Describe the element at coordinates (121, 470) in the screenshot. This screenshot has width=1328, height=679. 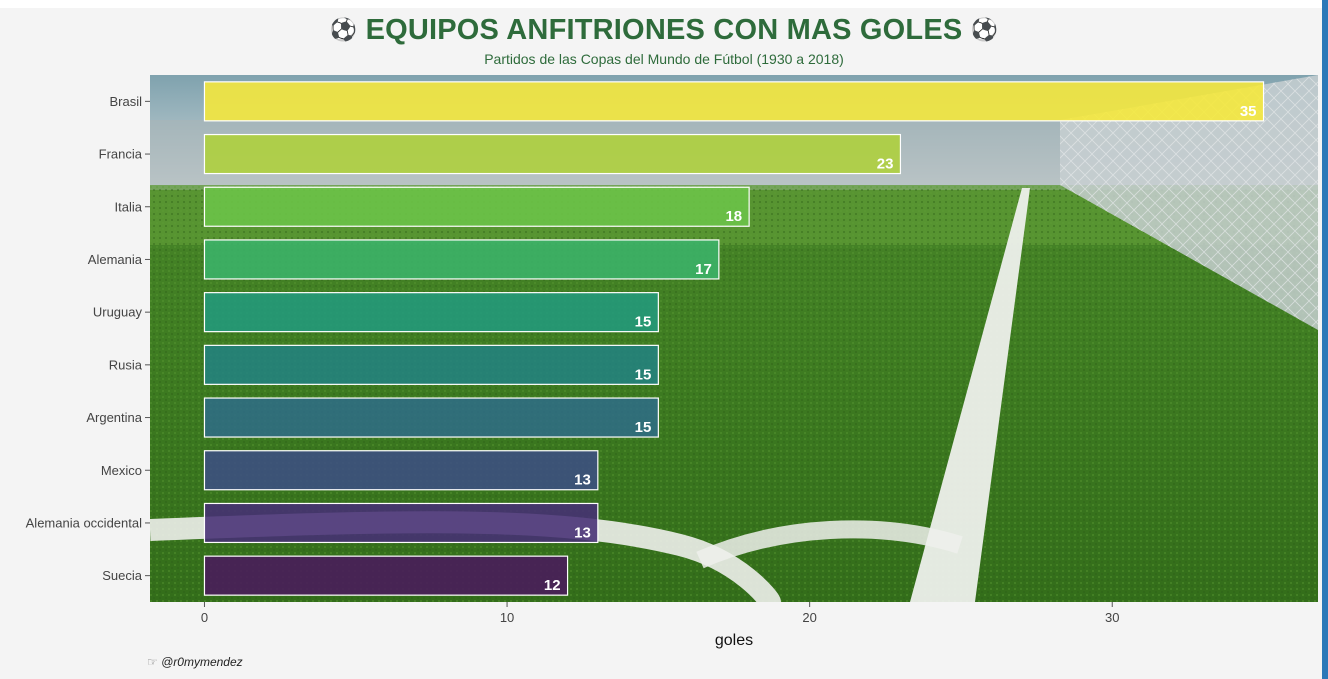
I see `y-tick-label: Mexico` at that location.